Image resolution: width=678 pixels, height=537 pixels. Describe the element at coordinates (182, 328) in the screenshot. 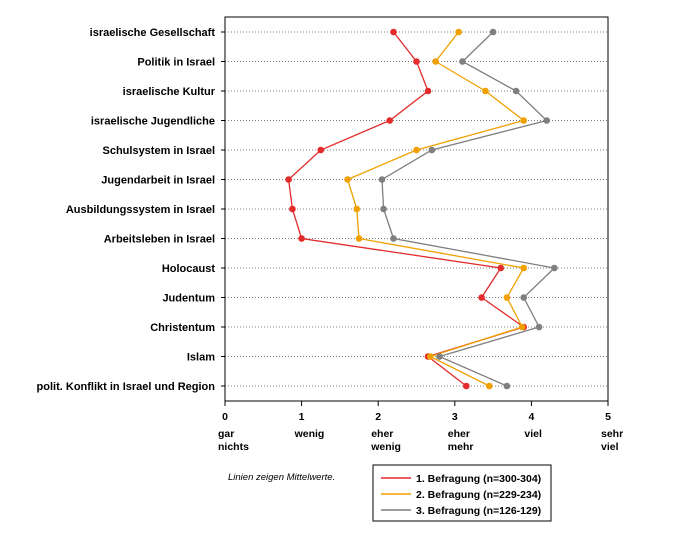

I see `category-label: Christentum` at that location.